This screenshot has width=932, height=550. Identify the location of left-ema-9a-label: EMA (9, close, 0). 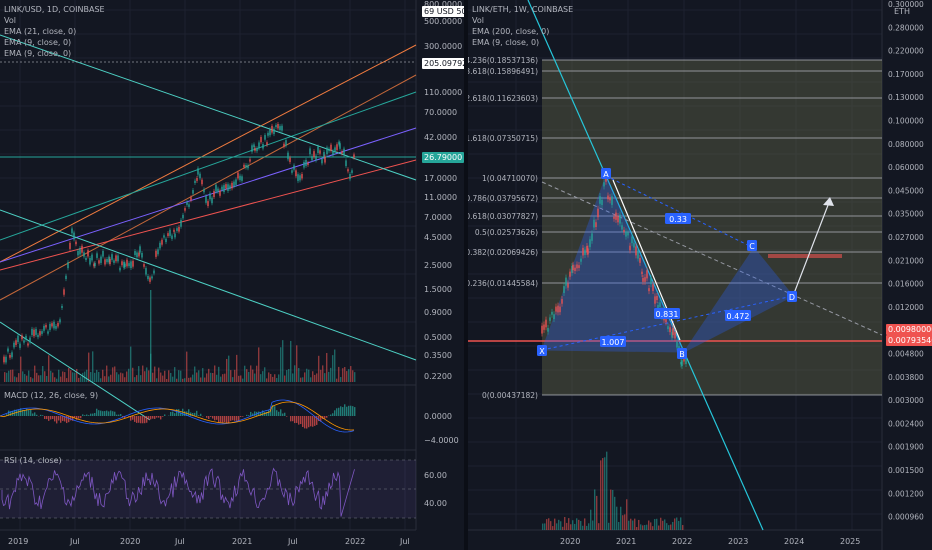
(38, 42).